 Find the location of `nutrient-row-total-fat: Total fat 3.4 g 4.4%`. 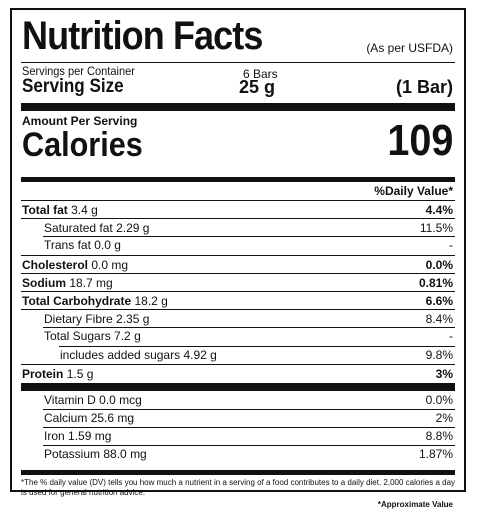

nutrient-row-total-fat: Total fat 3.4 g 4.4% is located at coordinates (238, 209).